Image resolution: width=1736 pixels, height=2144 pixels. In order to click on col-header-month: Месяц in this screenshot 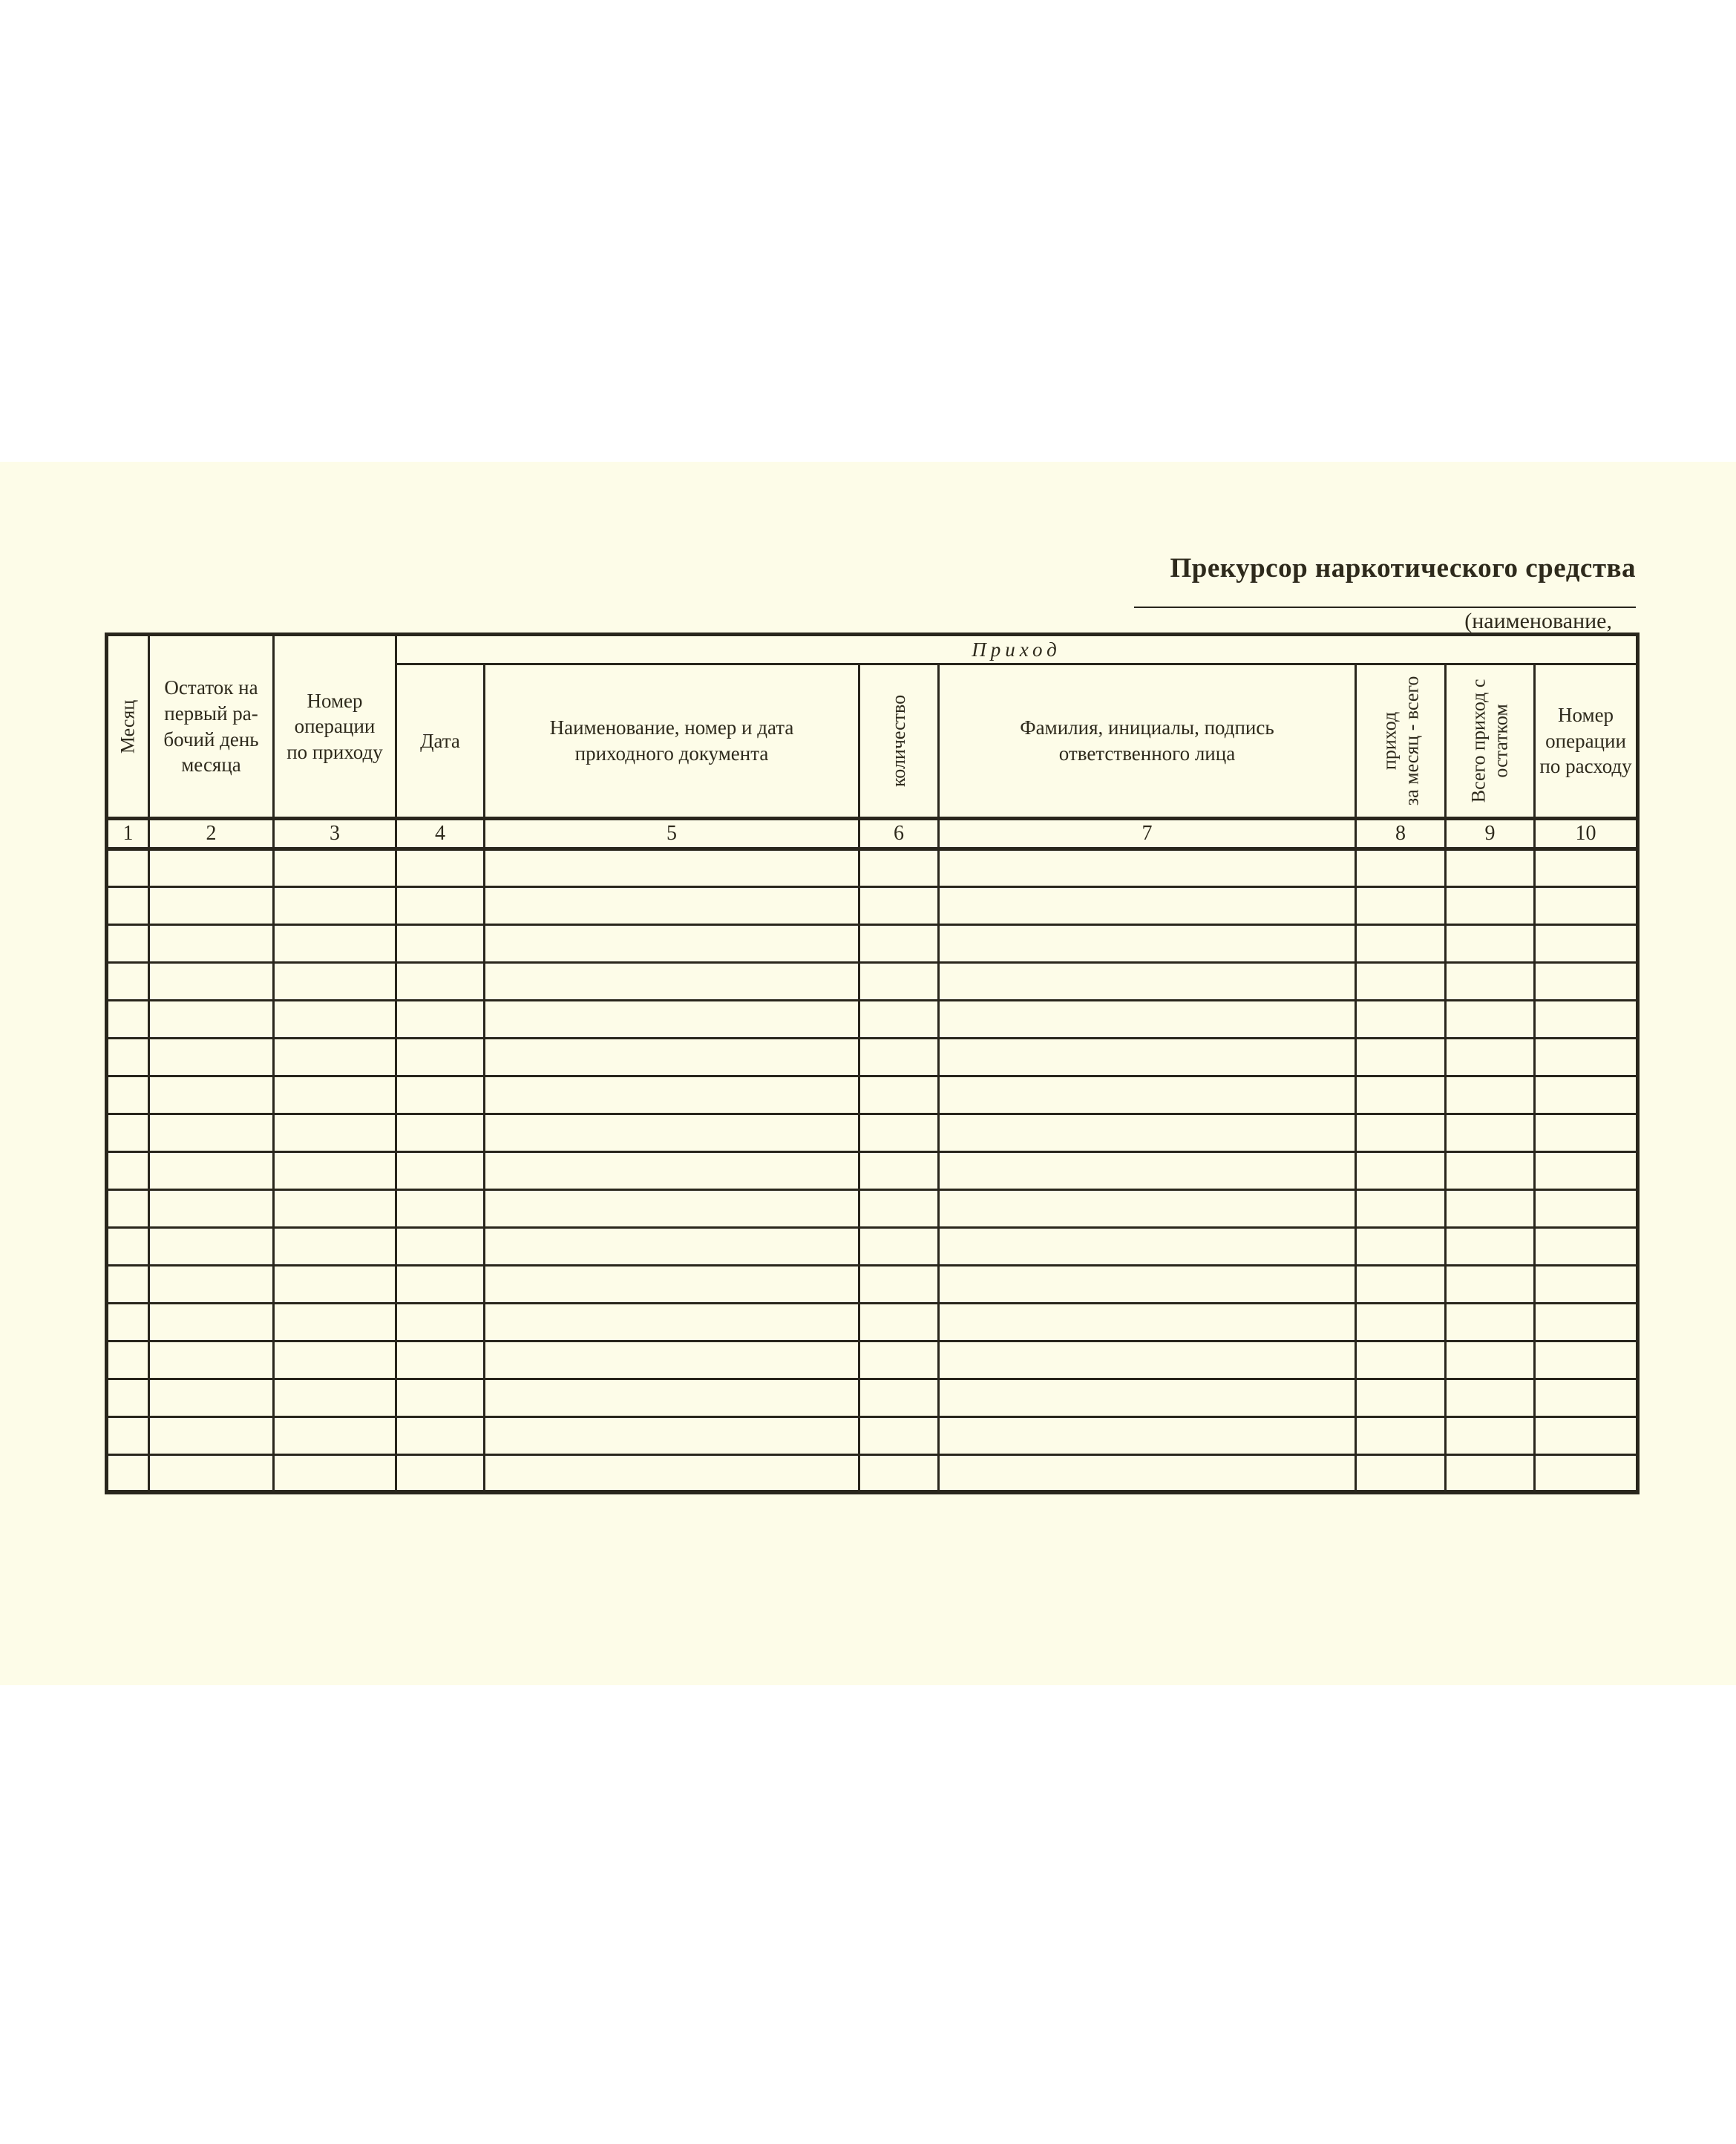, I will do `click(127, 726)`.